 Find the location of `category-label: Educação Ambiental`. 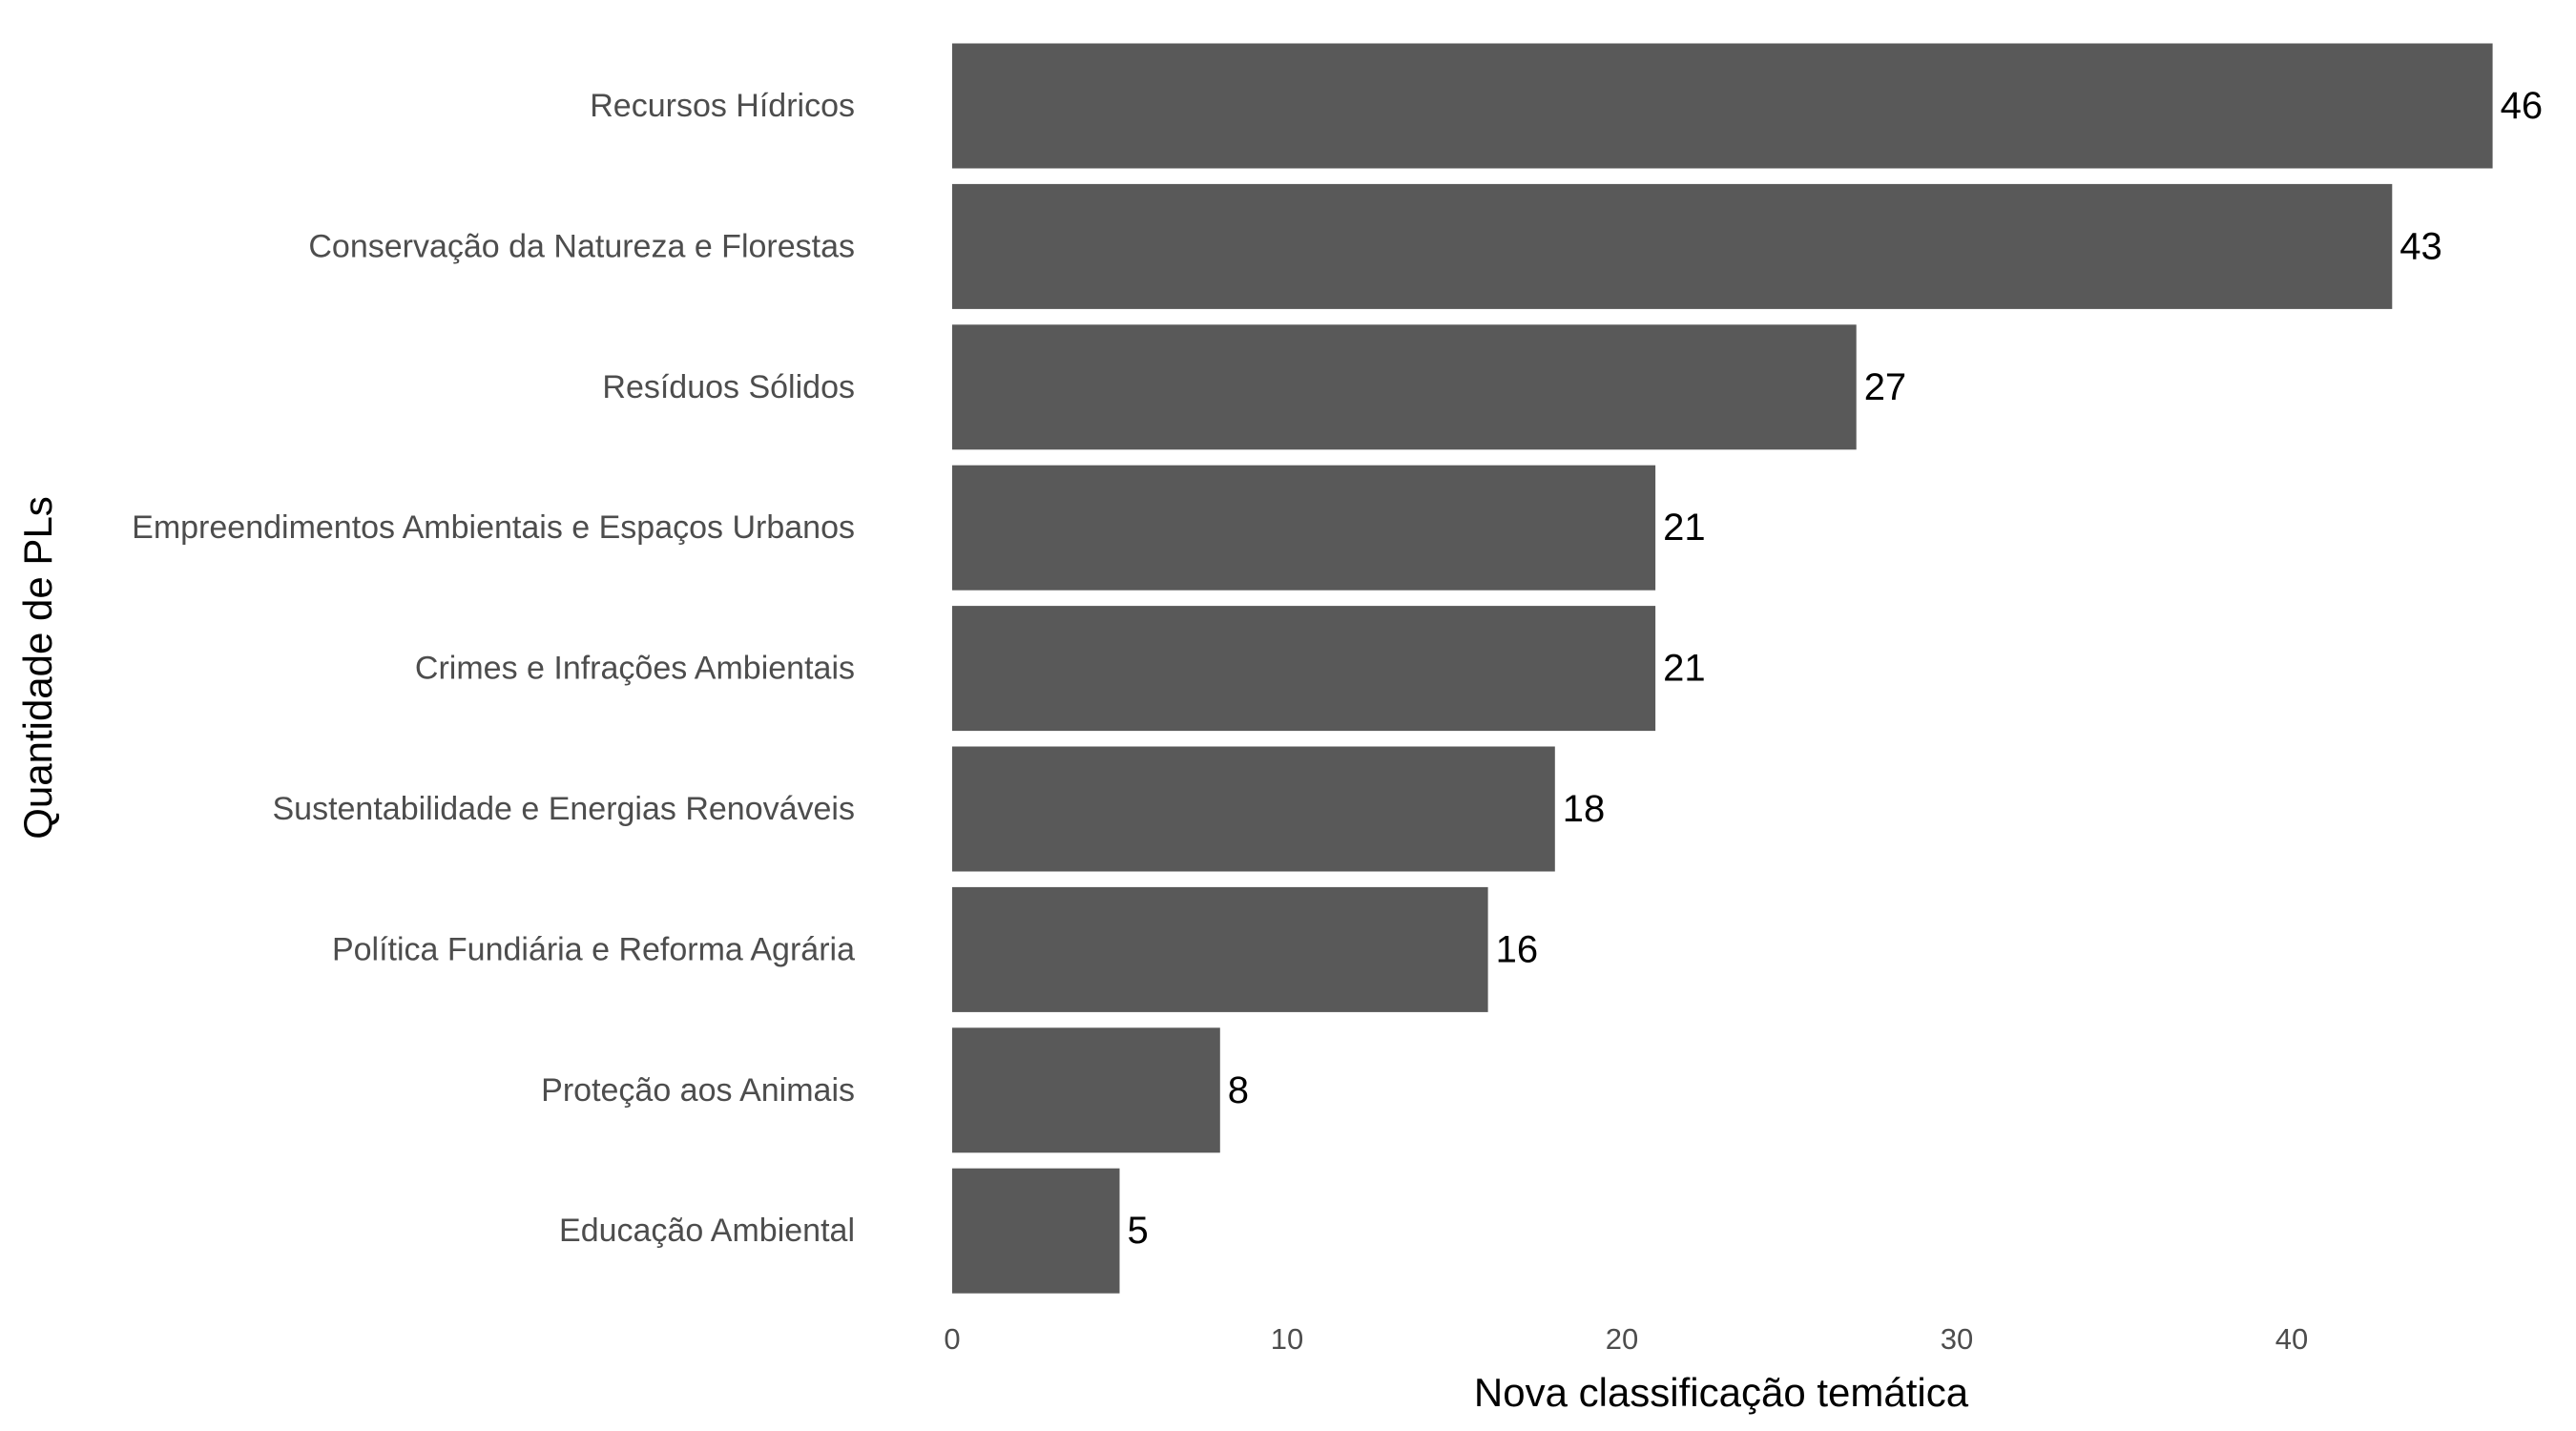

category-label: Educação Ambiental is located at coordinates (707, 1231).